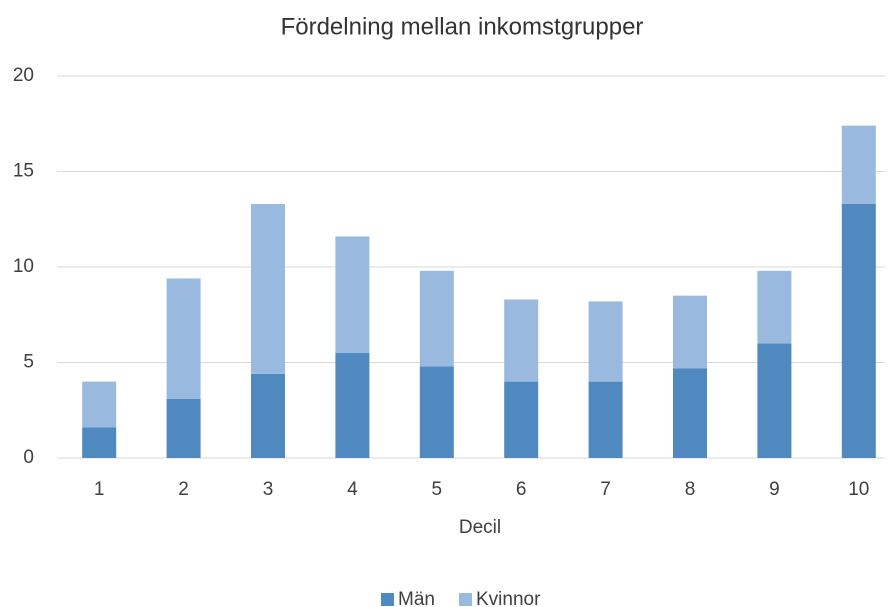 The height and width of the screenshot is (607, 891). I want to click on x-tick-label: 1, so click(99, 489).